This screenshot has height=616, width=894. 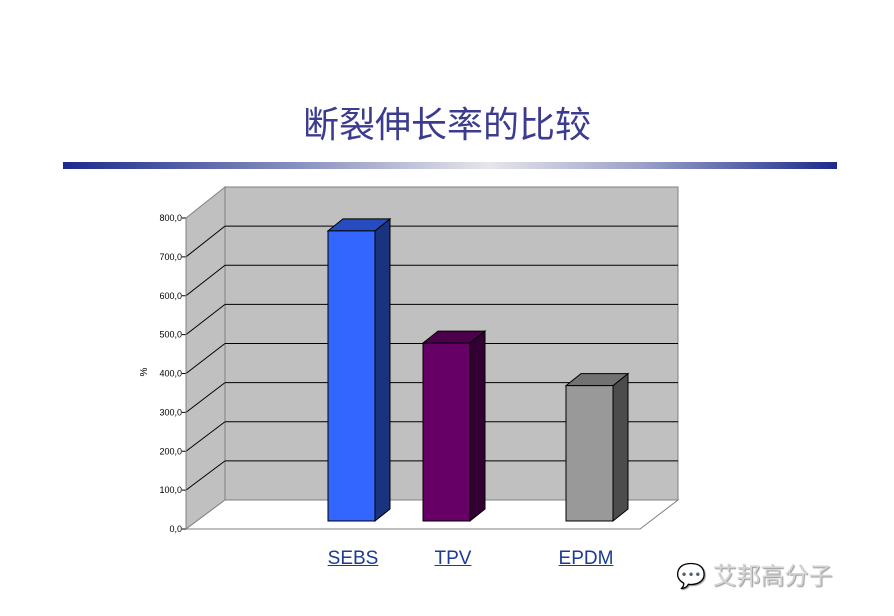 What do you see at coordinates (175, 529) in the screenshot?
I see `y-tick-label: 0,0` at bounding box center [175, 529].